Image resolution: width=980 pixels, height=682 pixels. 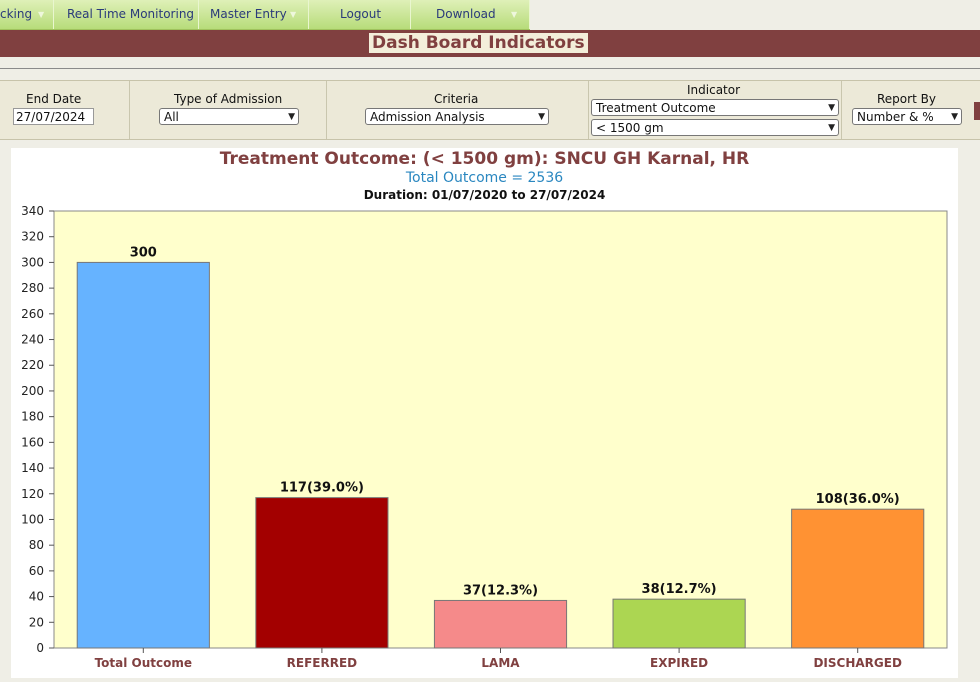 What do you see at coordinates (32, 365) in the screenshot?
I see `y-tick-label: 220` at bounding box center [32, 365].